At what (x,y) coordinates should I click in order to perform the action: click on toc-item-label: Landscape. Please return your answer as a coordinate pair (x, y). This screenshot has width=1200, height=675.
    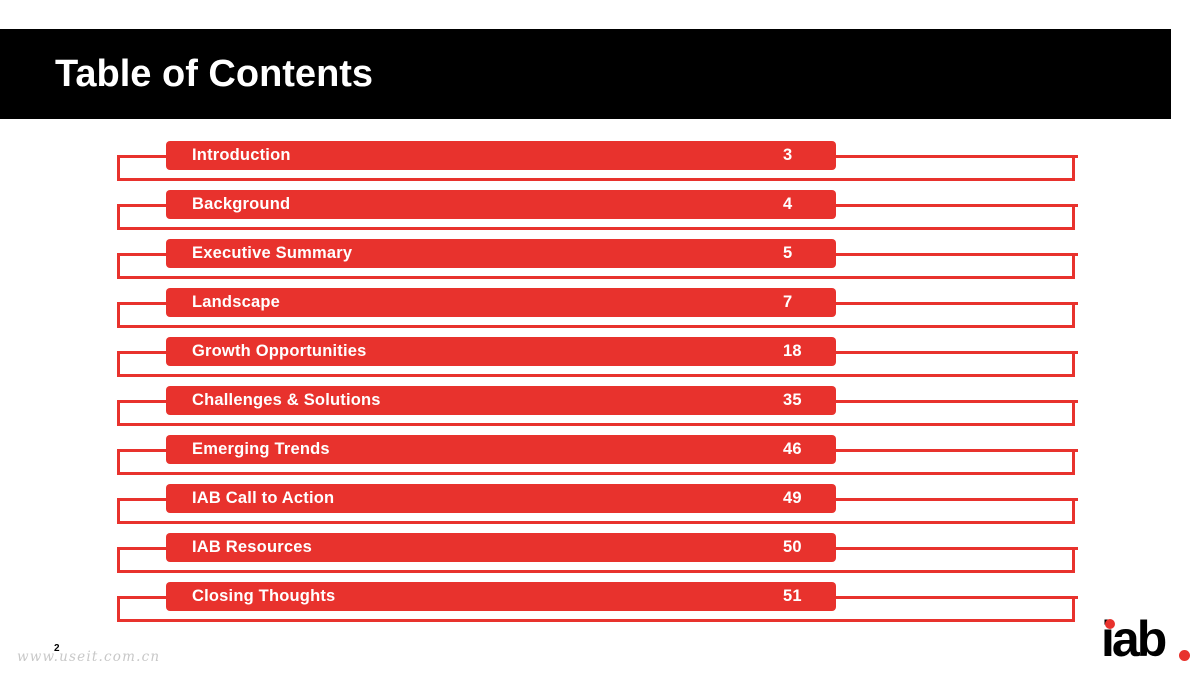
    Looking at the image, I should click on (236, 302).